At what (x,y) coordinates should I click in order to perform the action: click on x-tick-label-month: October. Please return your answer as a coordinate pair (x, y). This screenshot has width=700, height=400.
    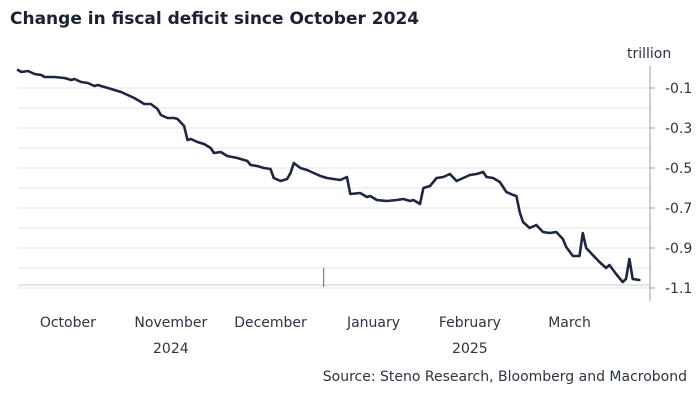
    Looking at the image, I should click on (68, 323).